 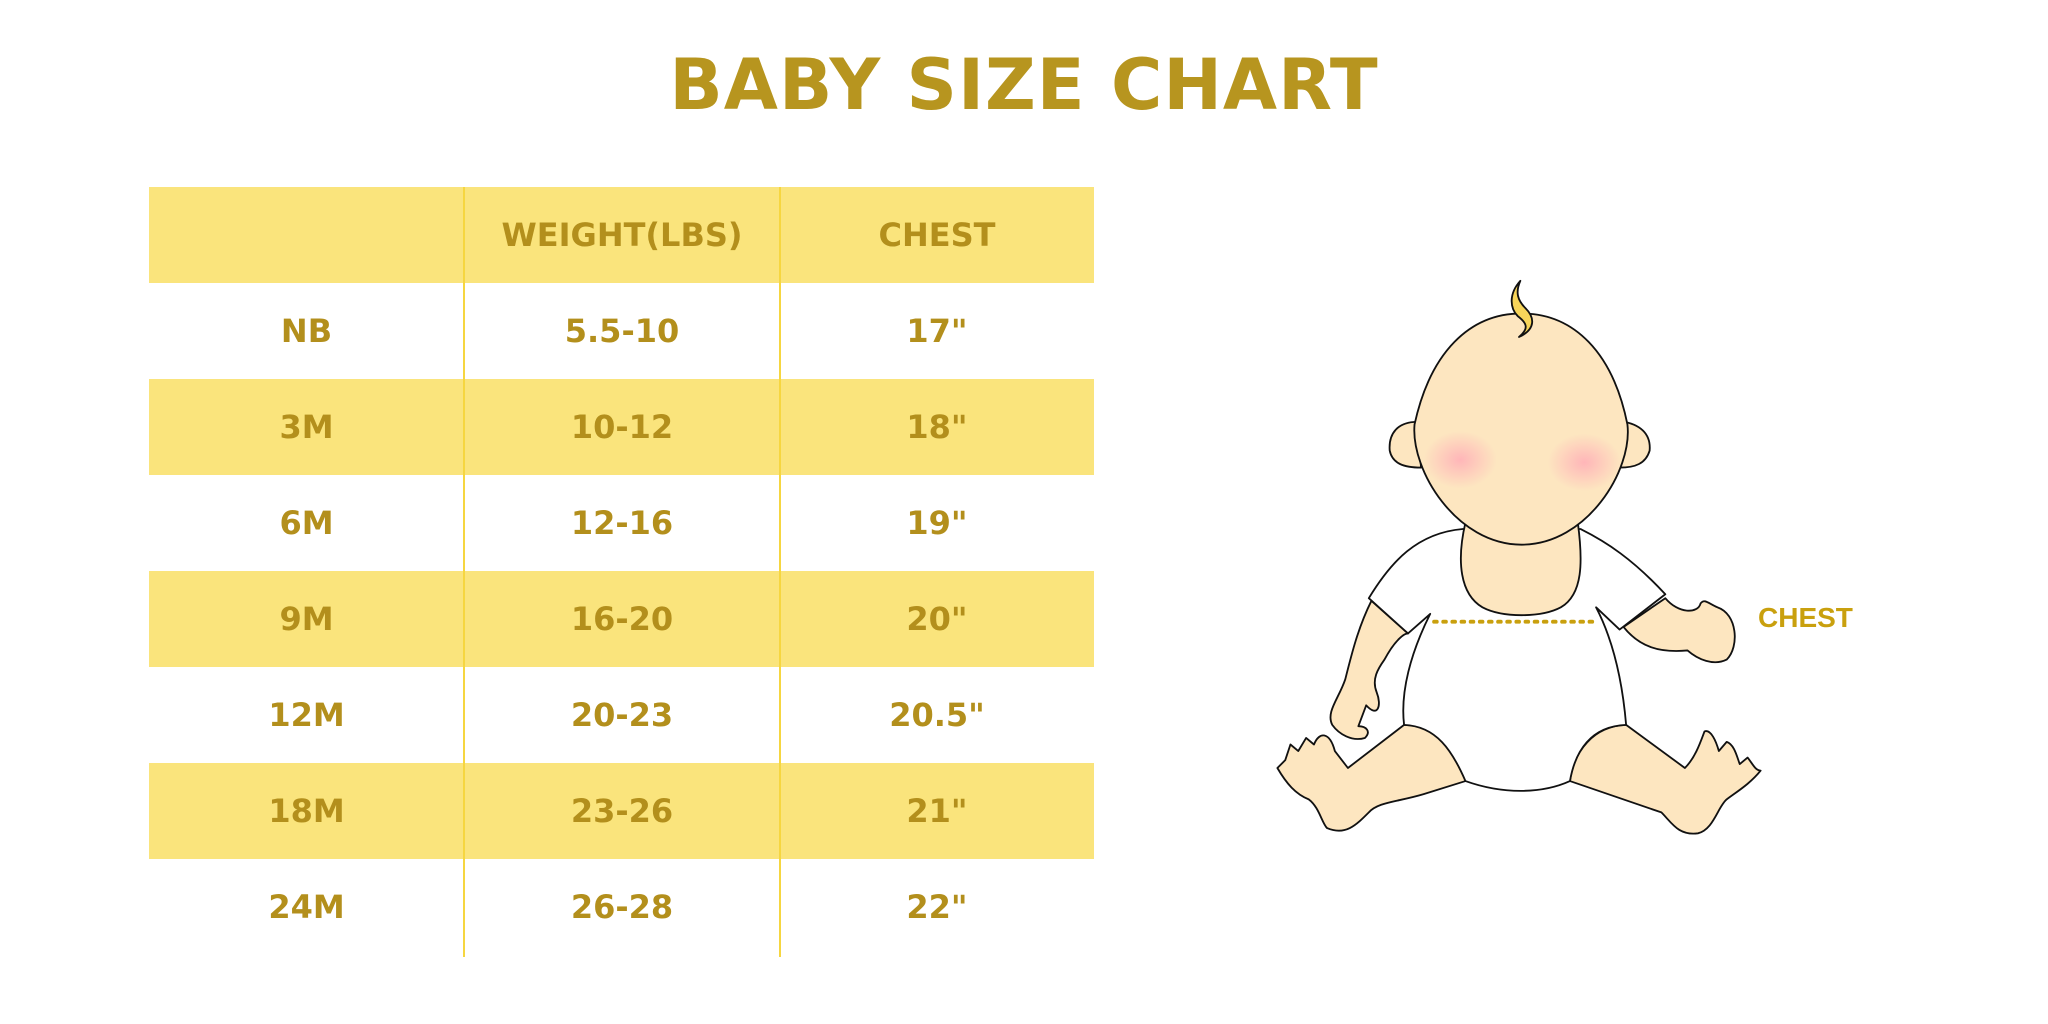 I want to click on weight-cell: 26-28, so click(x=622, y=907).